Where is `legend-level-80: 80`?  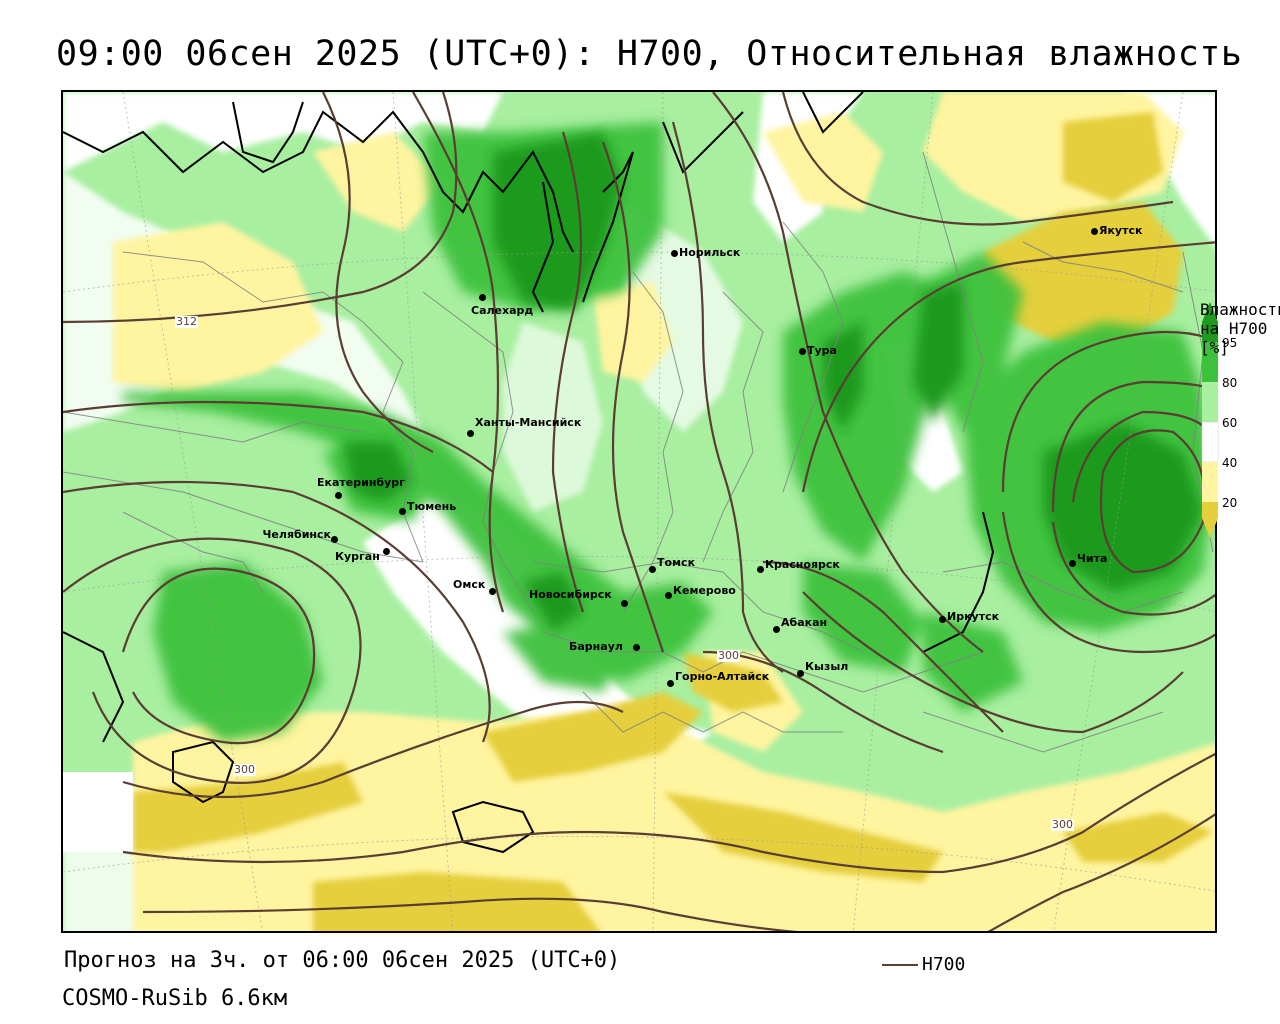 legend-level-80: 80 is located at coordinates (1230, 383).